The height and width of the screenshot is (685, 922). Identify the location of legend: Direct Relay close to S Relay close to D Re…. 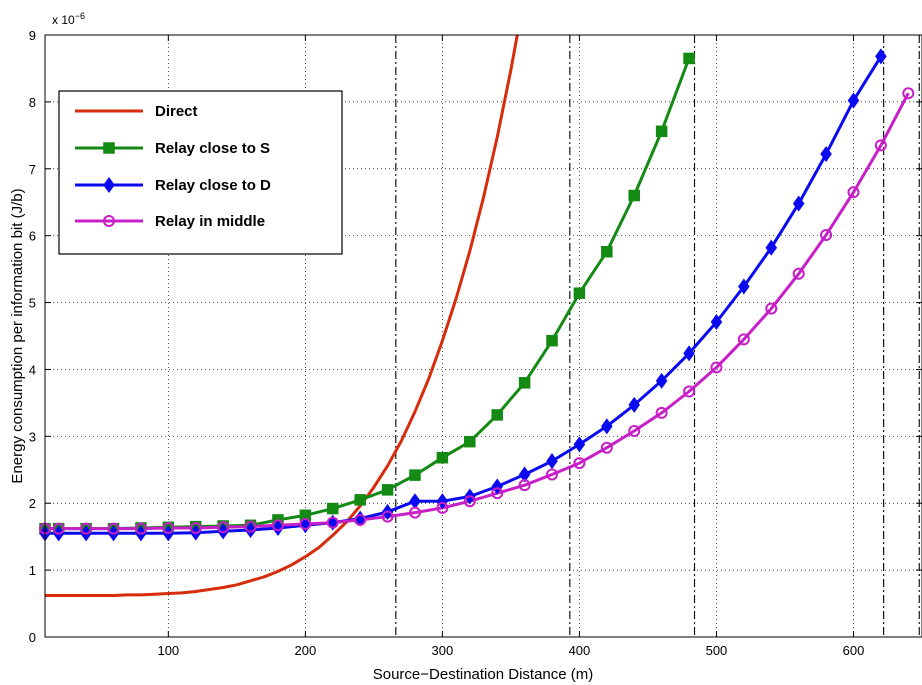
(200, 172).